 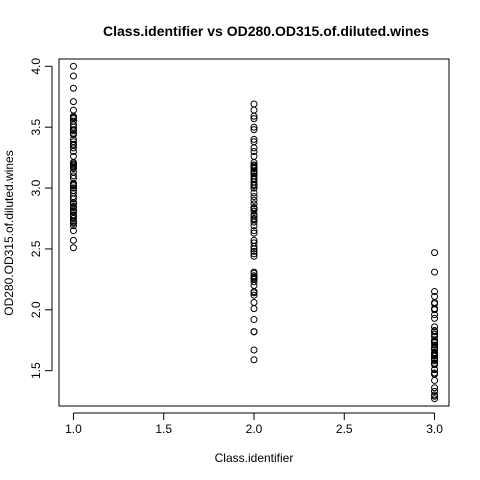 I want to click on x-tick-label: 2.0, so click(x=254, y=429).